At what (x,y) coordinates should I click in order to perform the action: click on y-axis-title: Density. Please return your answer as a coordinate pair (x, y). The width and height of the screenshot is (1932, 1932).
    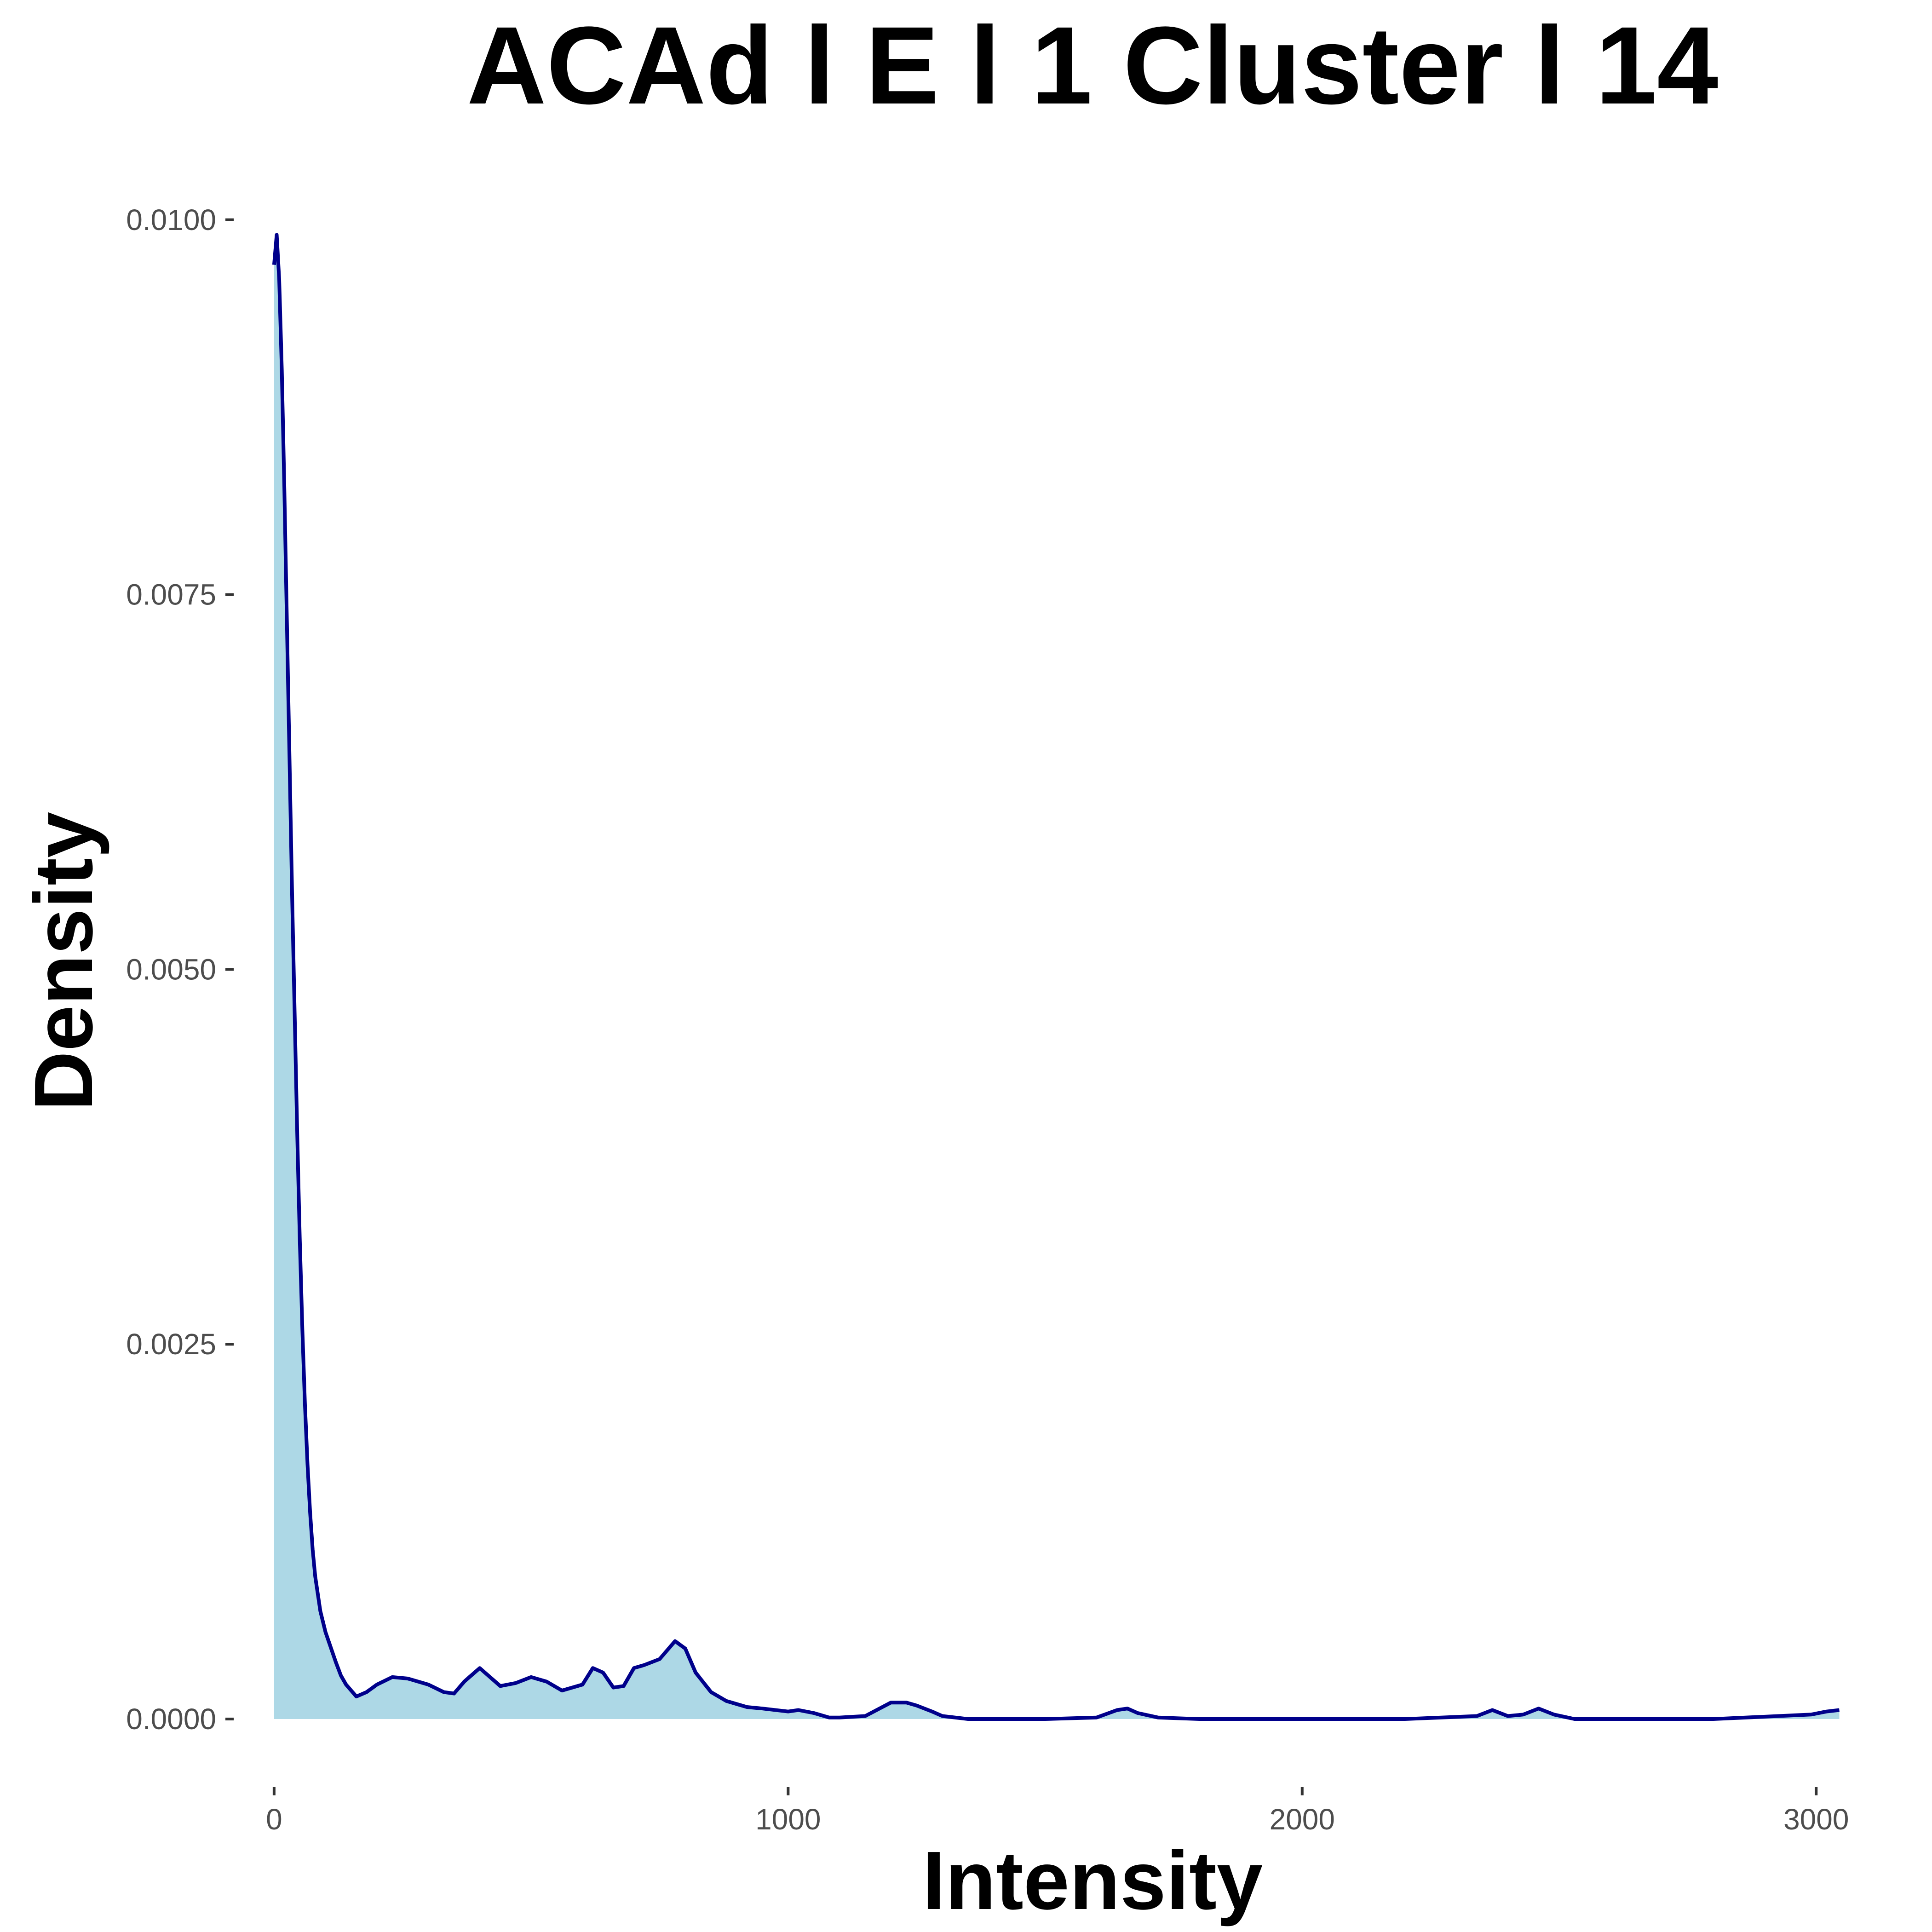
    Looking at the image, I should click on (63, 961).